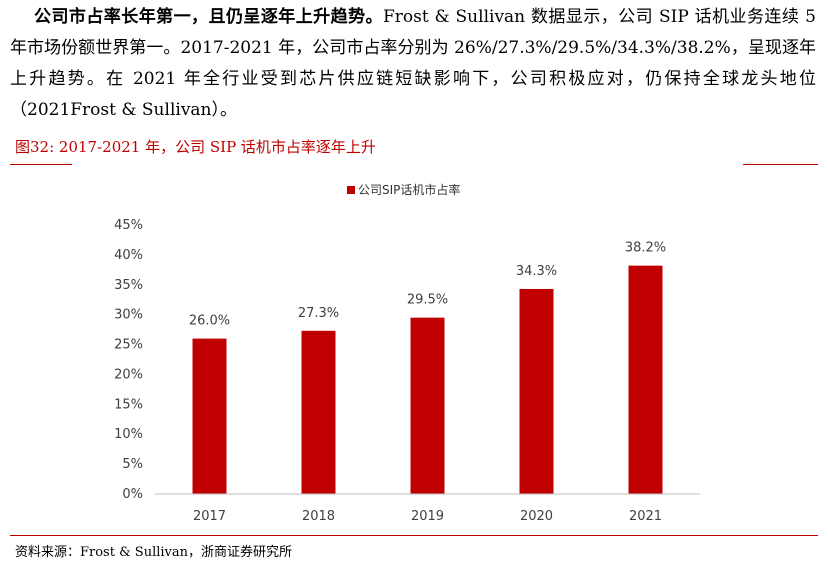 This screenshot has width=828, height=566. What do you see at coordinates (318, 313) in the screenshot?
I see `data-label-2018: 27.3%` at bounding box center [318, 313].